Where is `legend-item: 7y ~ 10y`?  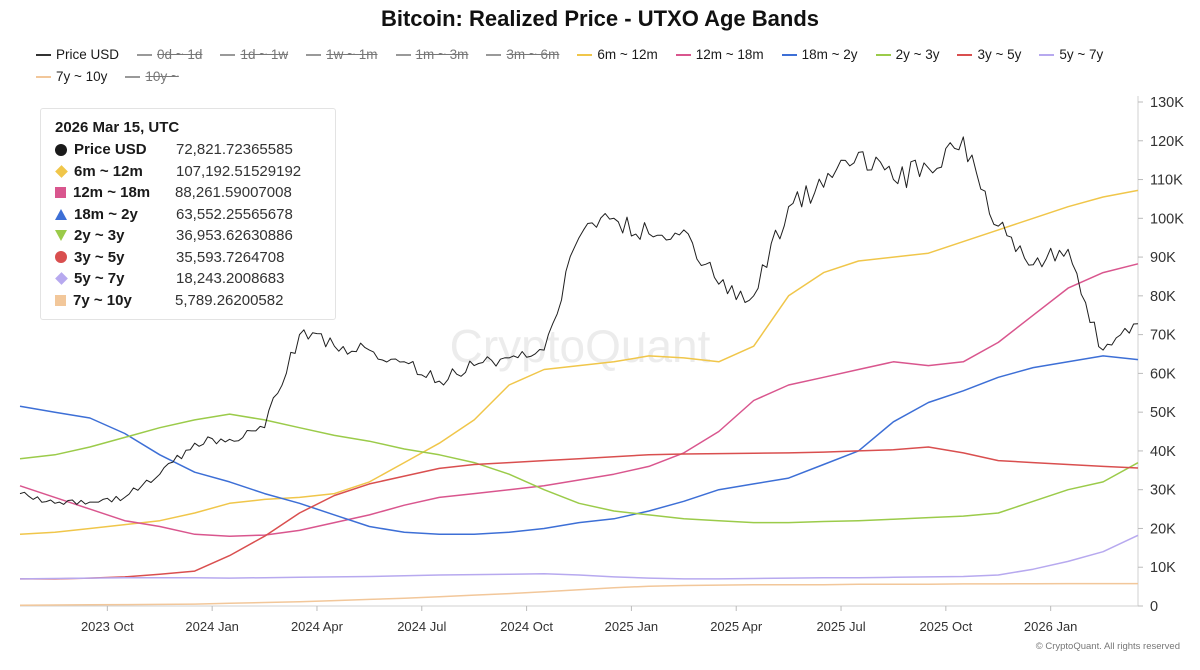
legend-item: 7y ~ 10y is located at coordinates (71, 77).